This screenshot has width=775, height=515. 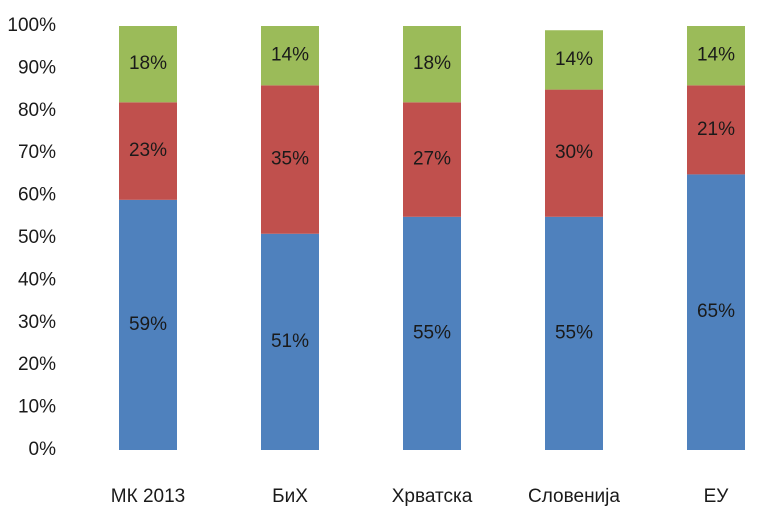 What do you see at coordinates (37, 152) in the screenshot?
I see `y-tick-label: 70%` at bounding box center [37, 152].